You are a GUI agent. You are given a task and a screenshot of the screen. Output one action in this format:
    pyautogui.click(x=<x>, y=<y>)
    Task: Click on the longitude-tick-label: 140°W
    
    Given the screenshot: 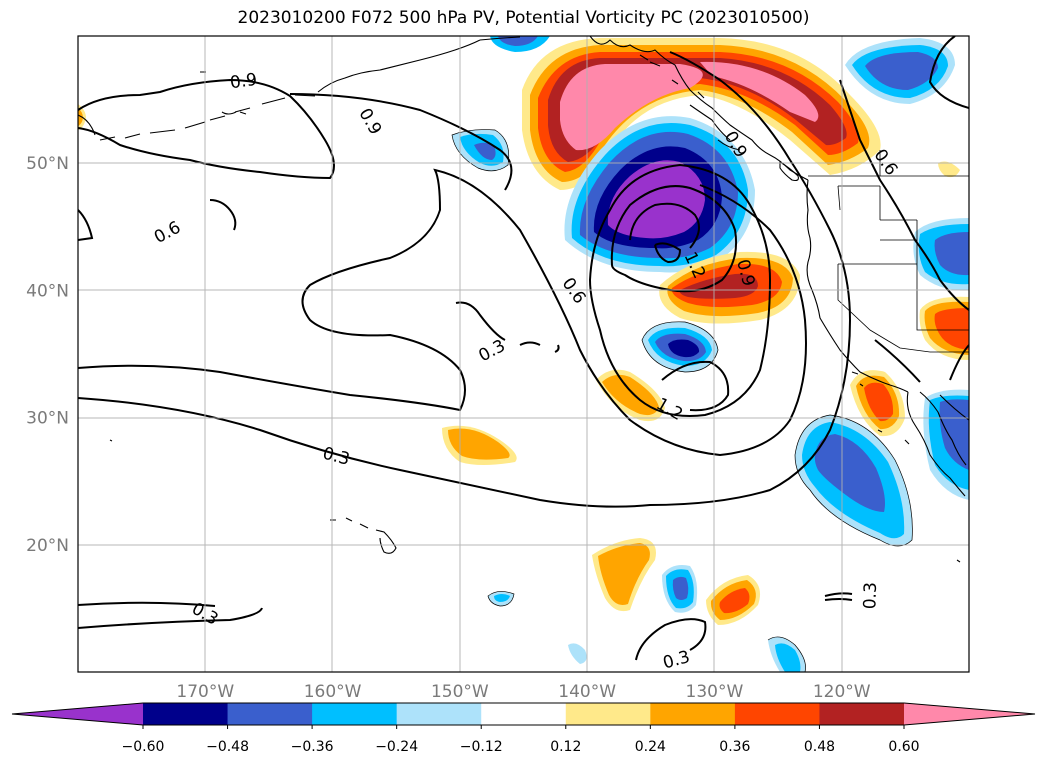 What is the action you would take?
    pyautogui.click(x=587, y=692)
    